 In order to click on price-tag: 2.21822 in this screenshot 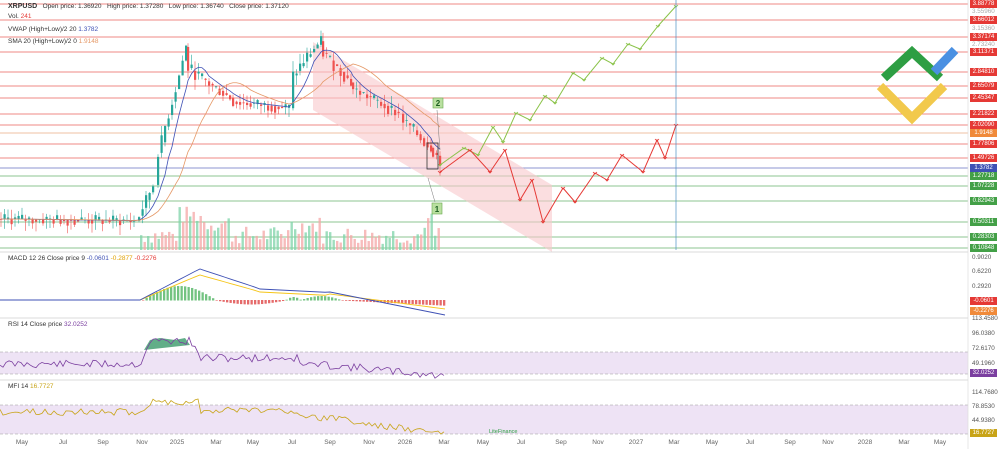, I will do `click(983, 114)`.